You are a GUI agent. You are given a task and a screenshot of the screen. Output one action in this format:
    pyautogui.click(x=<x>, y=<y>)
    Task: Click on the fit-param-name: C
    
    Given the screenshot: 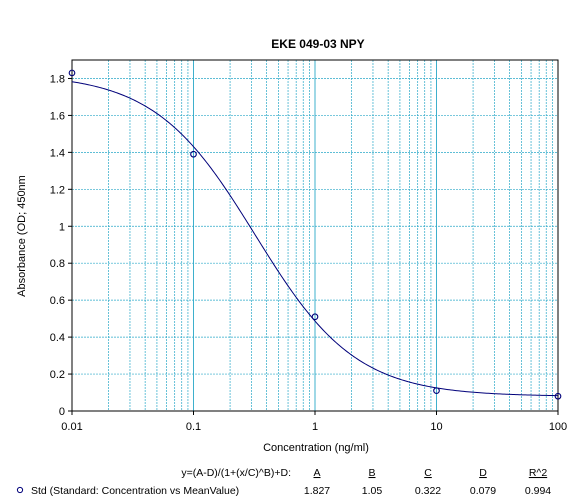 What is the action you would take?
    pyautogui.click(x=428, y=473)
    